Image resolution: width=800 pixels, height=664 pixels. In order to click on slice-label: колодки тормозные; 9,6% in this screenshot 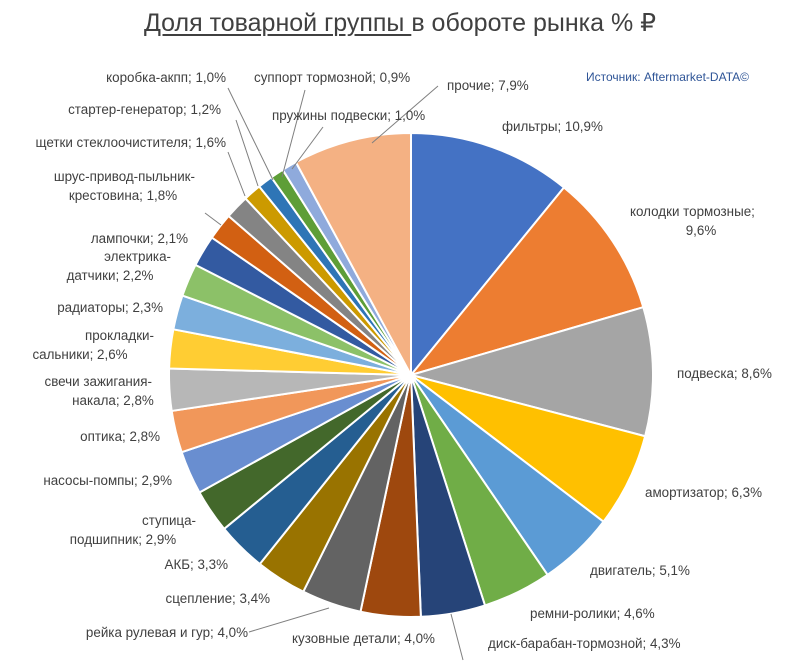, I will do `click(692, 221)`.